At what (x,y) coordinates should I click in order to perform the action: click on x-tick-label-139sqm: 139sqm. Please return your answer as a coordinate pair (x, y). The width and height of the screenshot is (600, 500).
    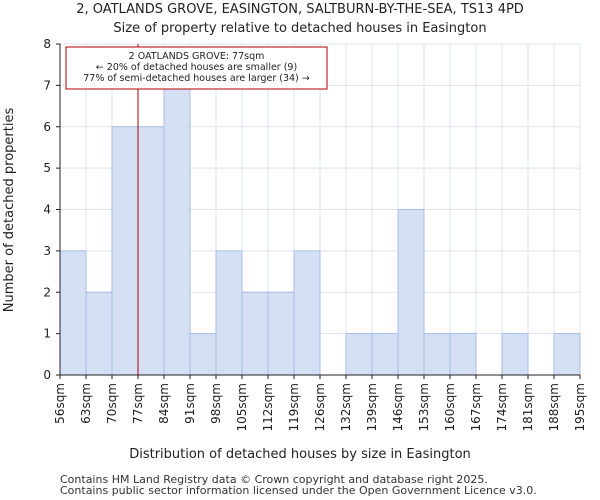
    Looking at the image, I should click on (372, 407).